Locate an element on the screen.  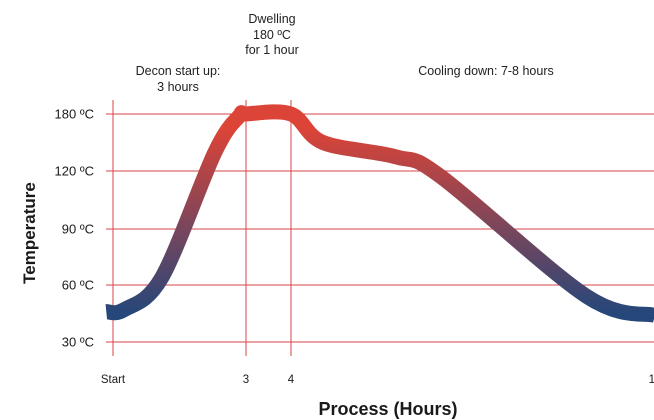
y-tick-label-2: 90 ºC is located at coordinates (78, 229).